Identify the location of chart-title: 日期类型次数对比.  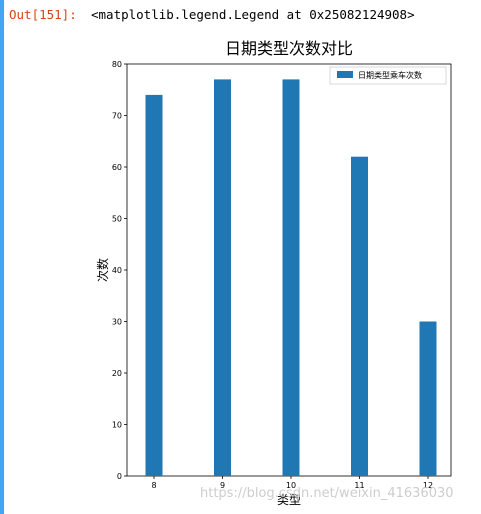
(289, 48).